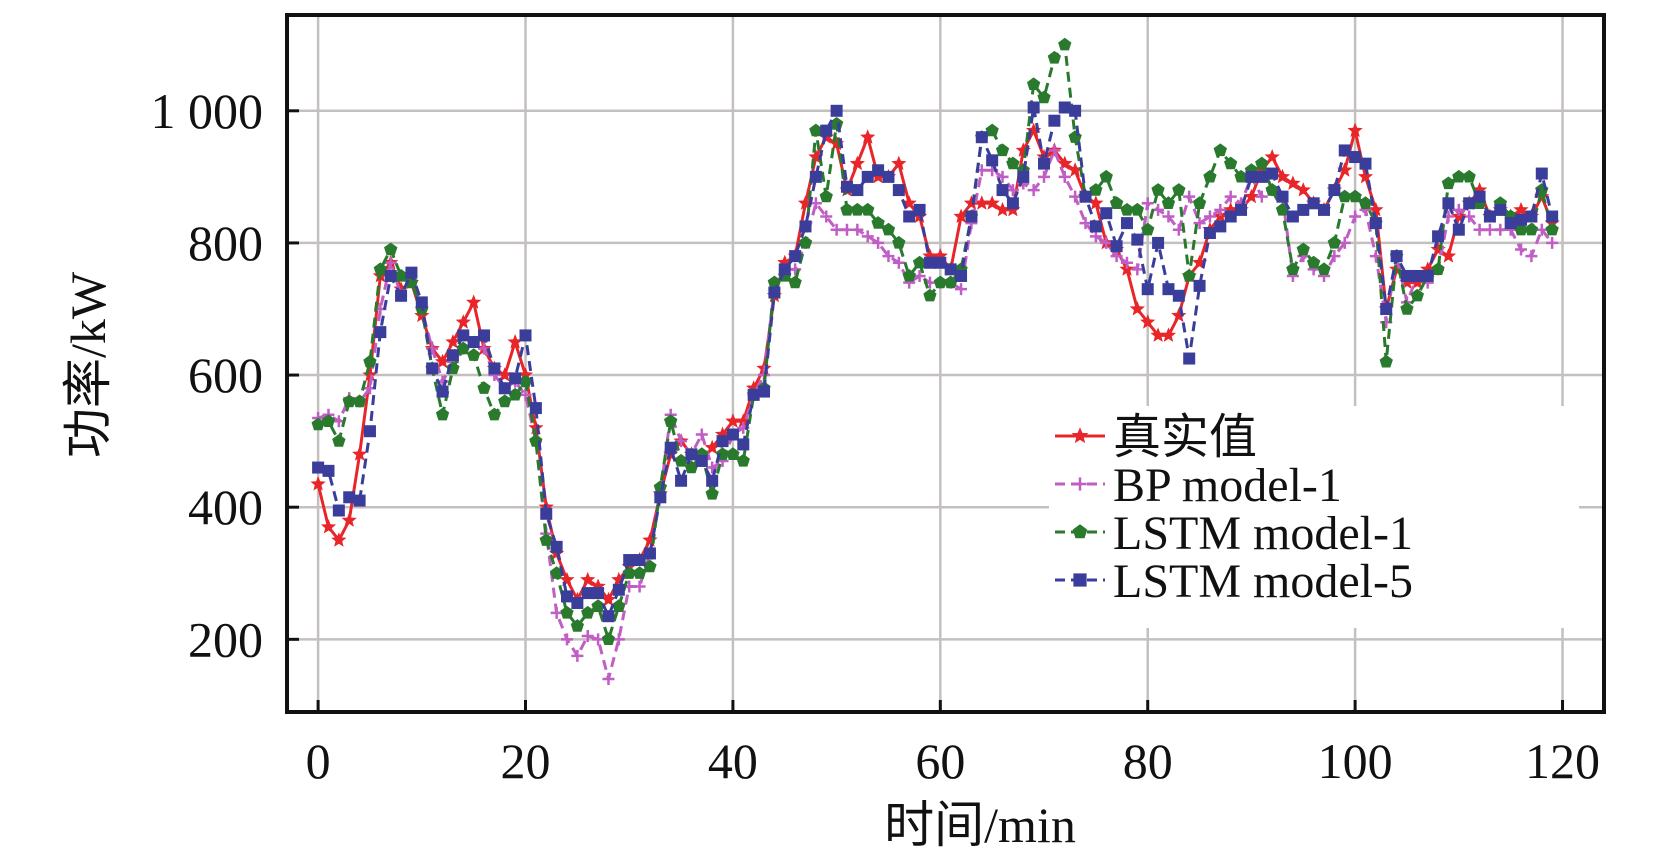 Image resolution: width=1653 pixels, height=860 pixels. What do you see at coordinates (980, 825) in the screenshot?
I see `x-axis-title: 时间/min` at bounding box center [980, 825].